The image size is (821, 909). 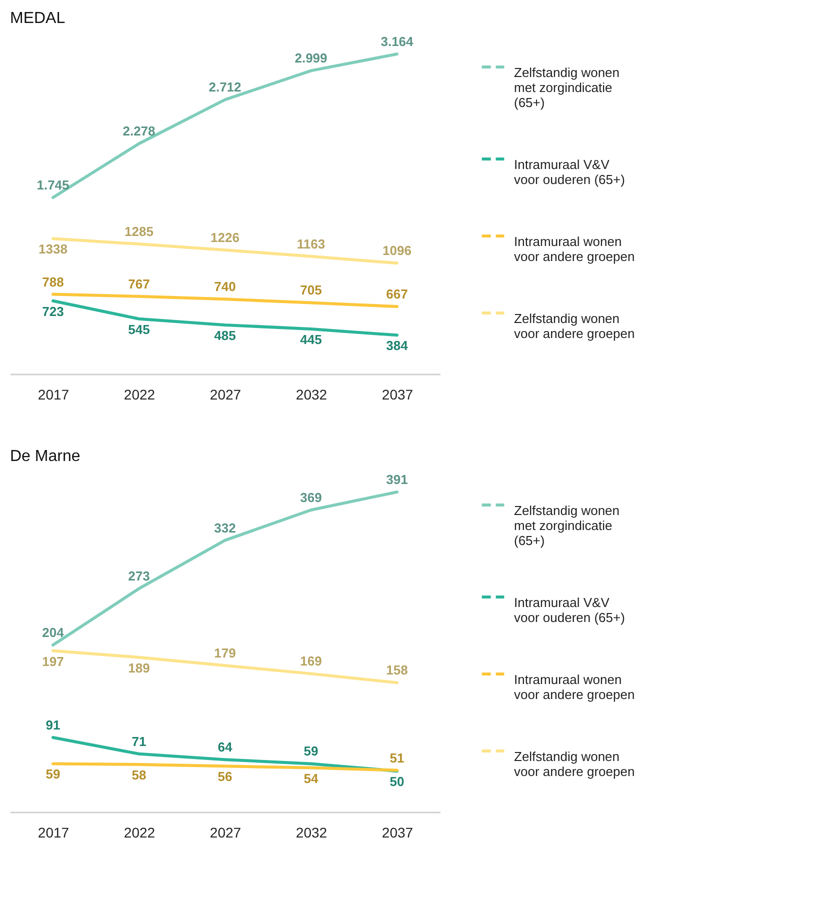 What do you see at coordinates (397, 782) in the screenshot?
I see `data-label: 50` at bounding box center [397, 782].